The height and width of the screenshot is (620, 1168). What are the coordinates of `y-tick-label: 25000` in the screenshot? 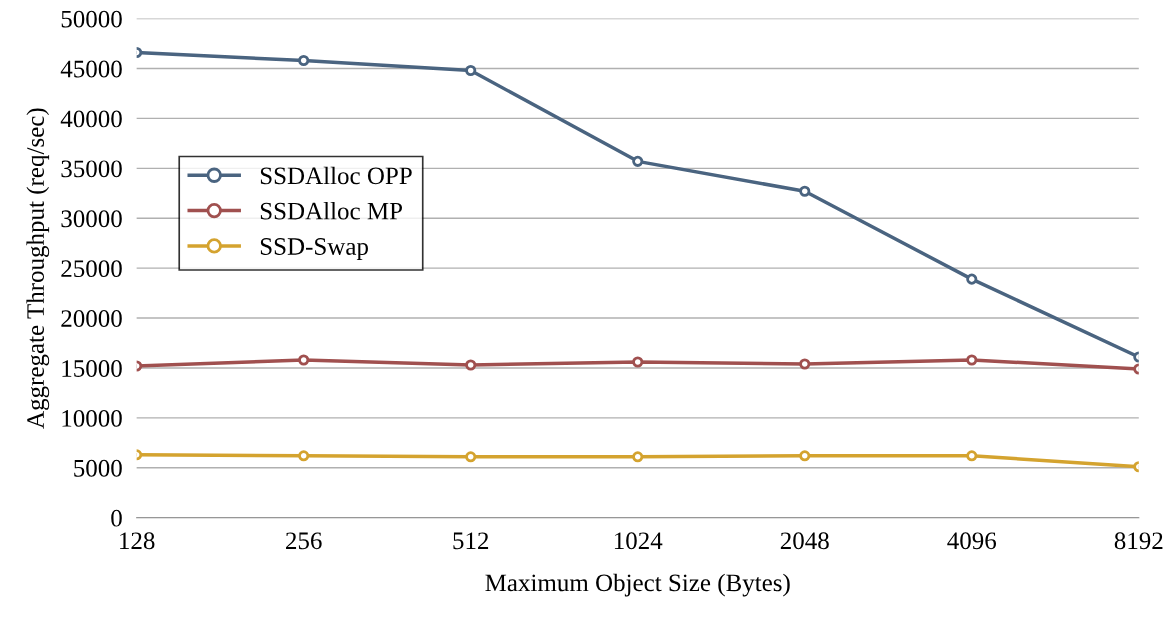 It's located at (91, 269).